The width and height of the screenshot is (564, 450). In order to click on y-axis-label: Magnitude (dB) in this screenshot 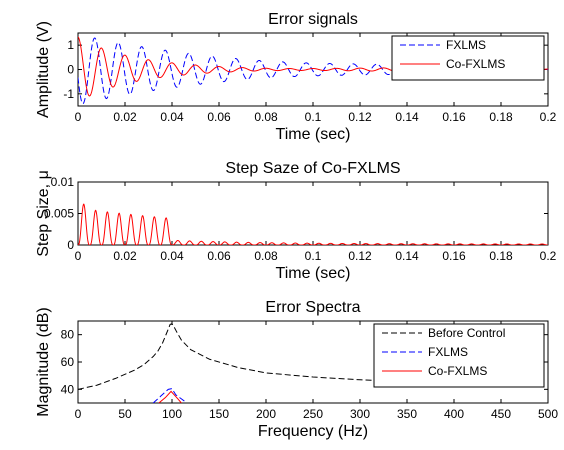, I will do `click(43, 361)`.